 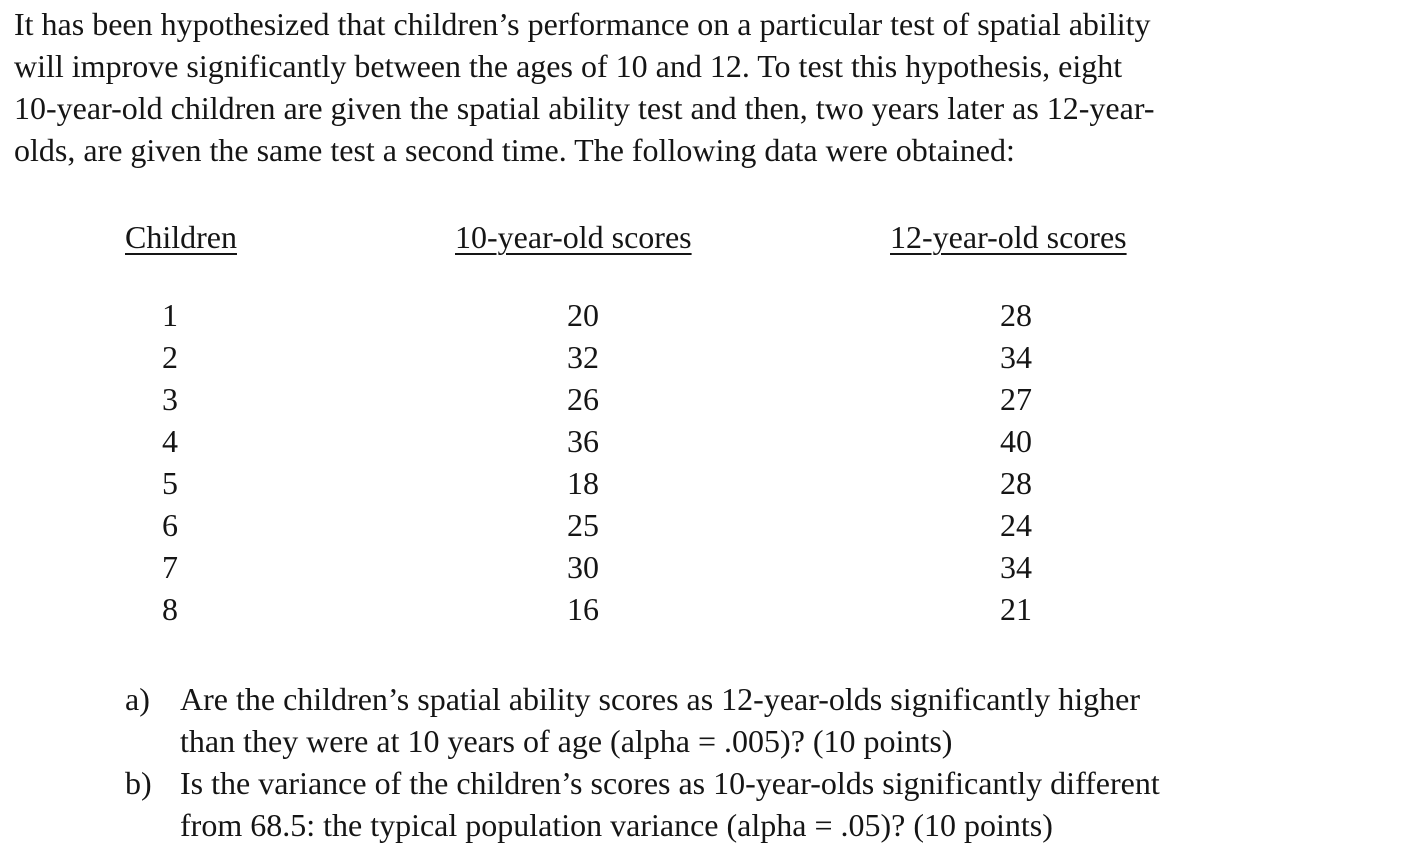 I want to click on table-row: 3 26 27, so click(x=702, y=399).